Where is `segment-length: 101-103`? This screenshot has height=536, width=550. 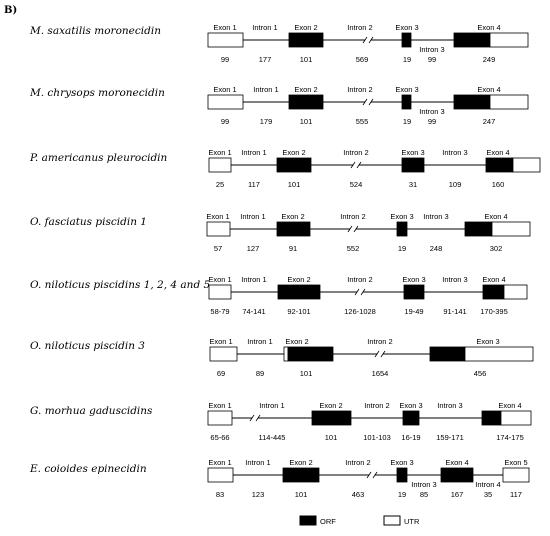 segment-length: 101-103 is located at coordinates (377, 437).